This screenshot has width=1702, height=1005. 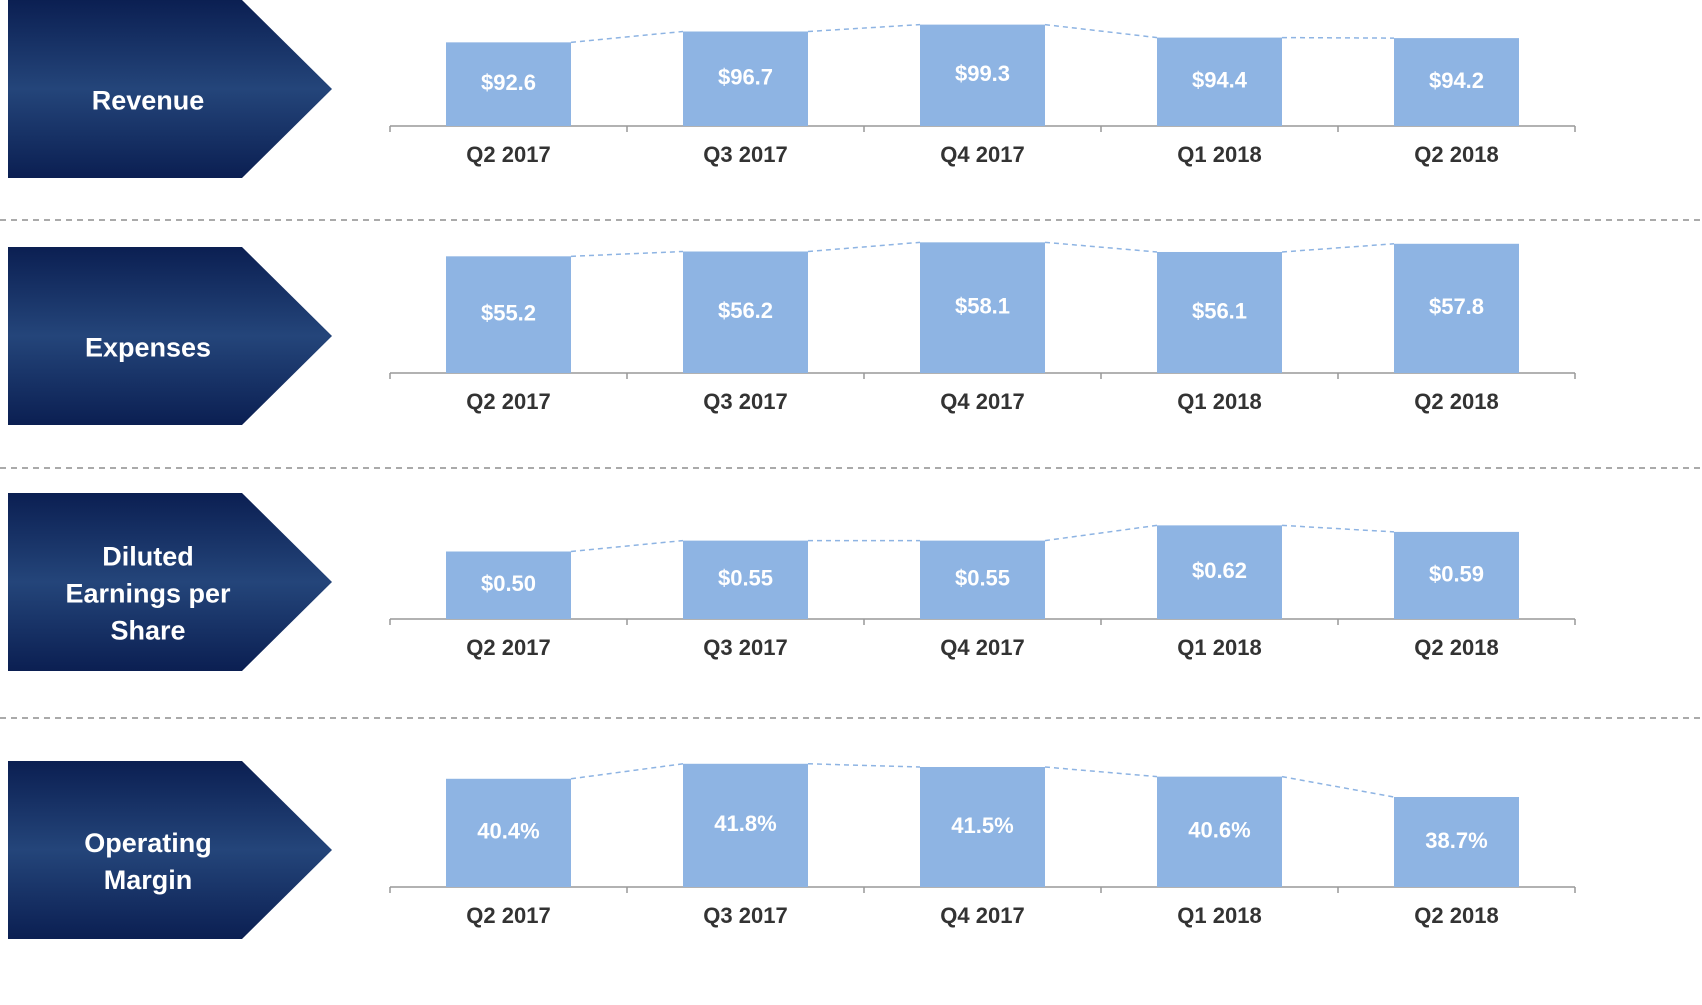 I want to click on value-label: $99.3, so click(x=982, y=73).